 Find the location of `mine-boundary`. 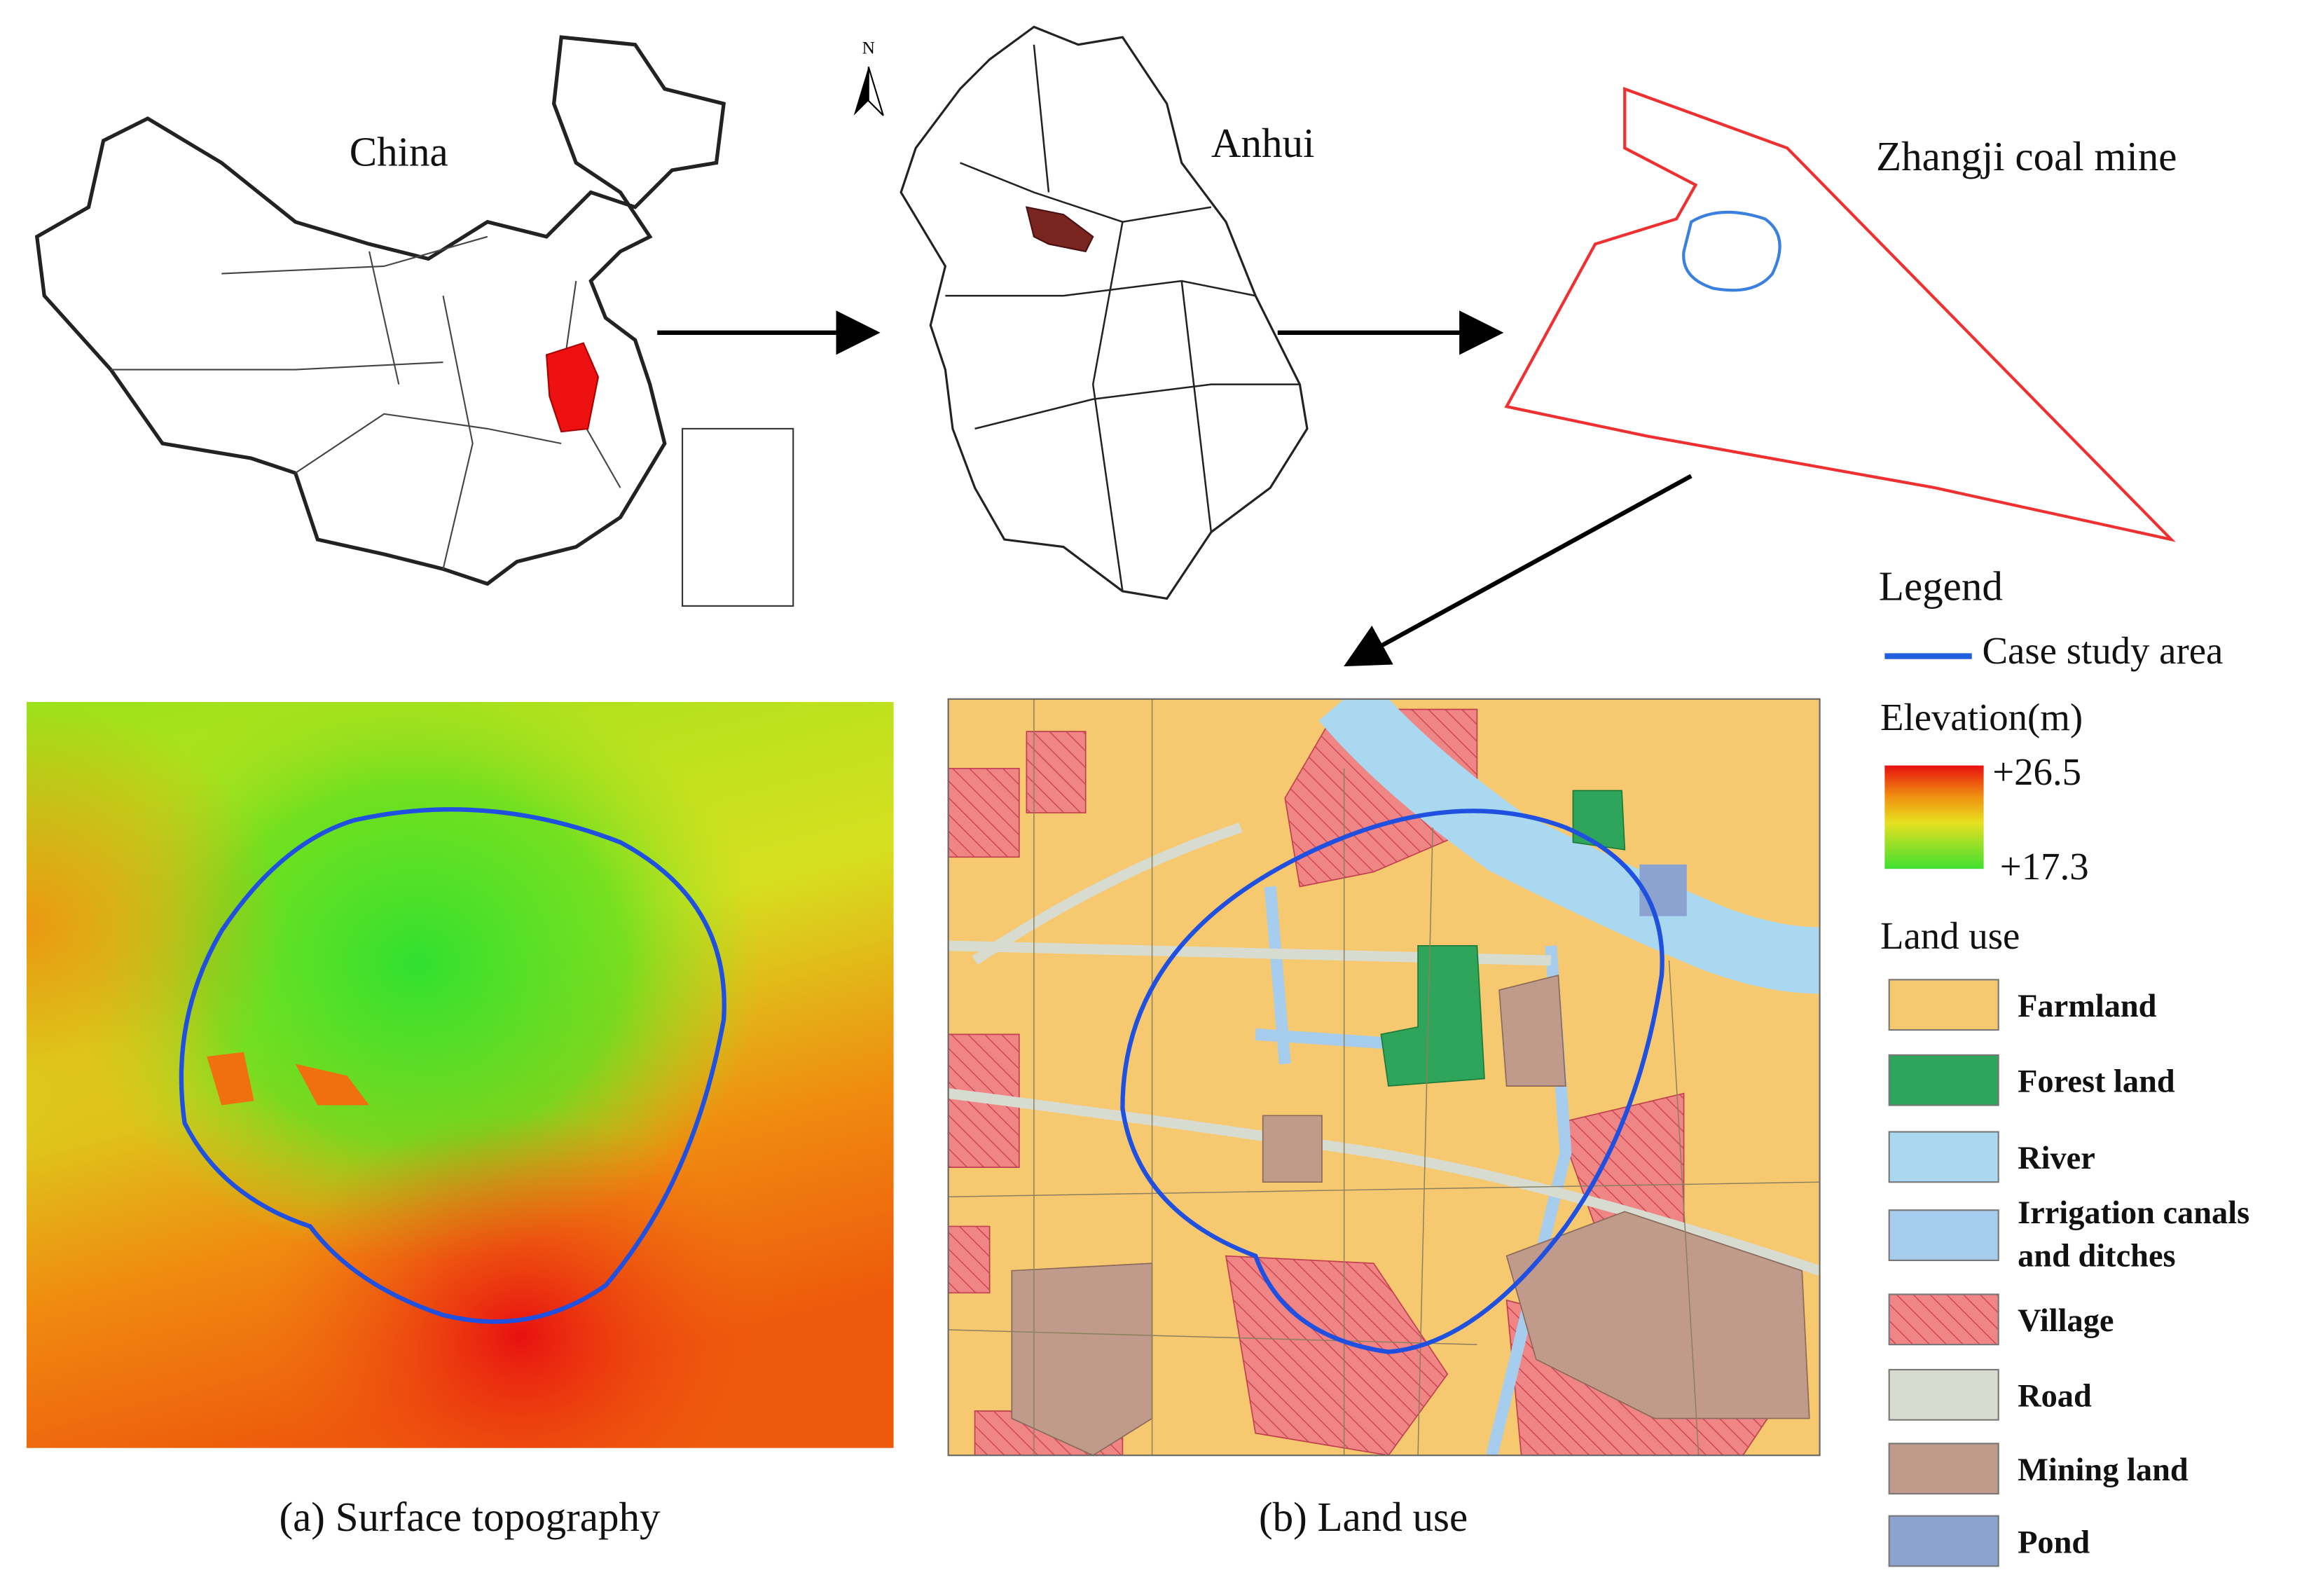

mine-boundary is located at coordinates (1840, 314).